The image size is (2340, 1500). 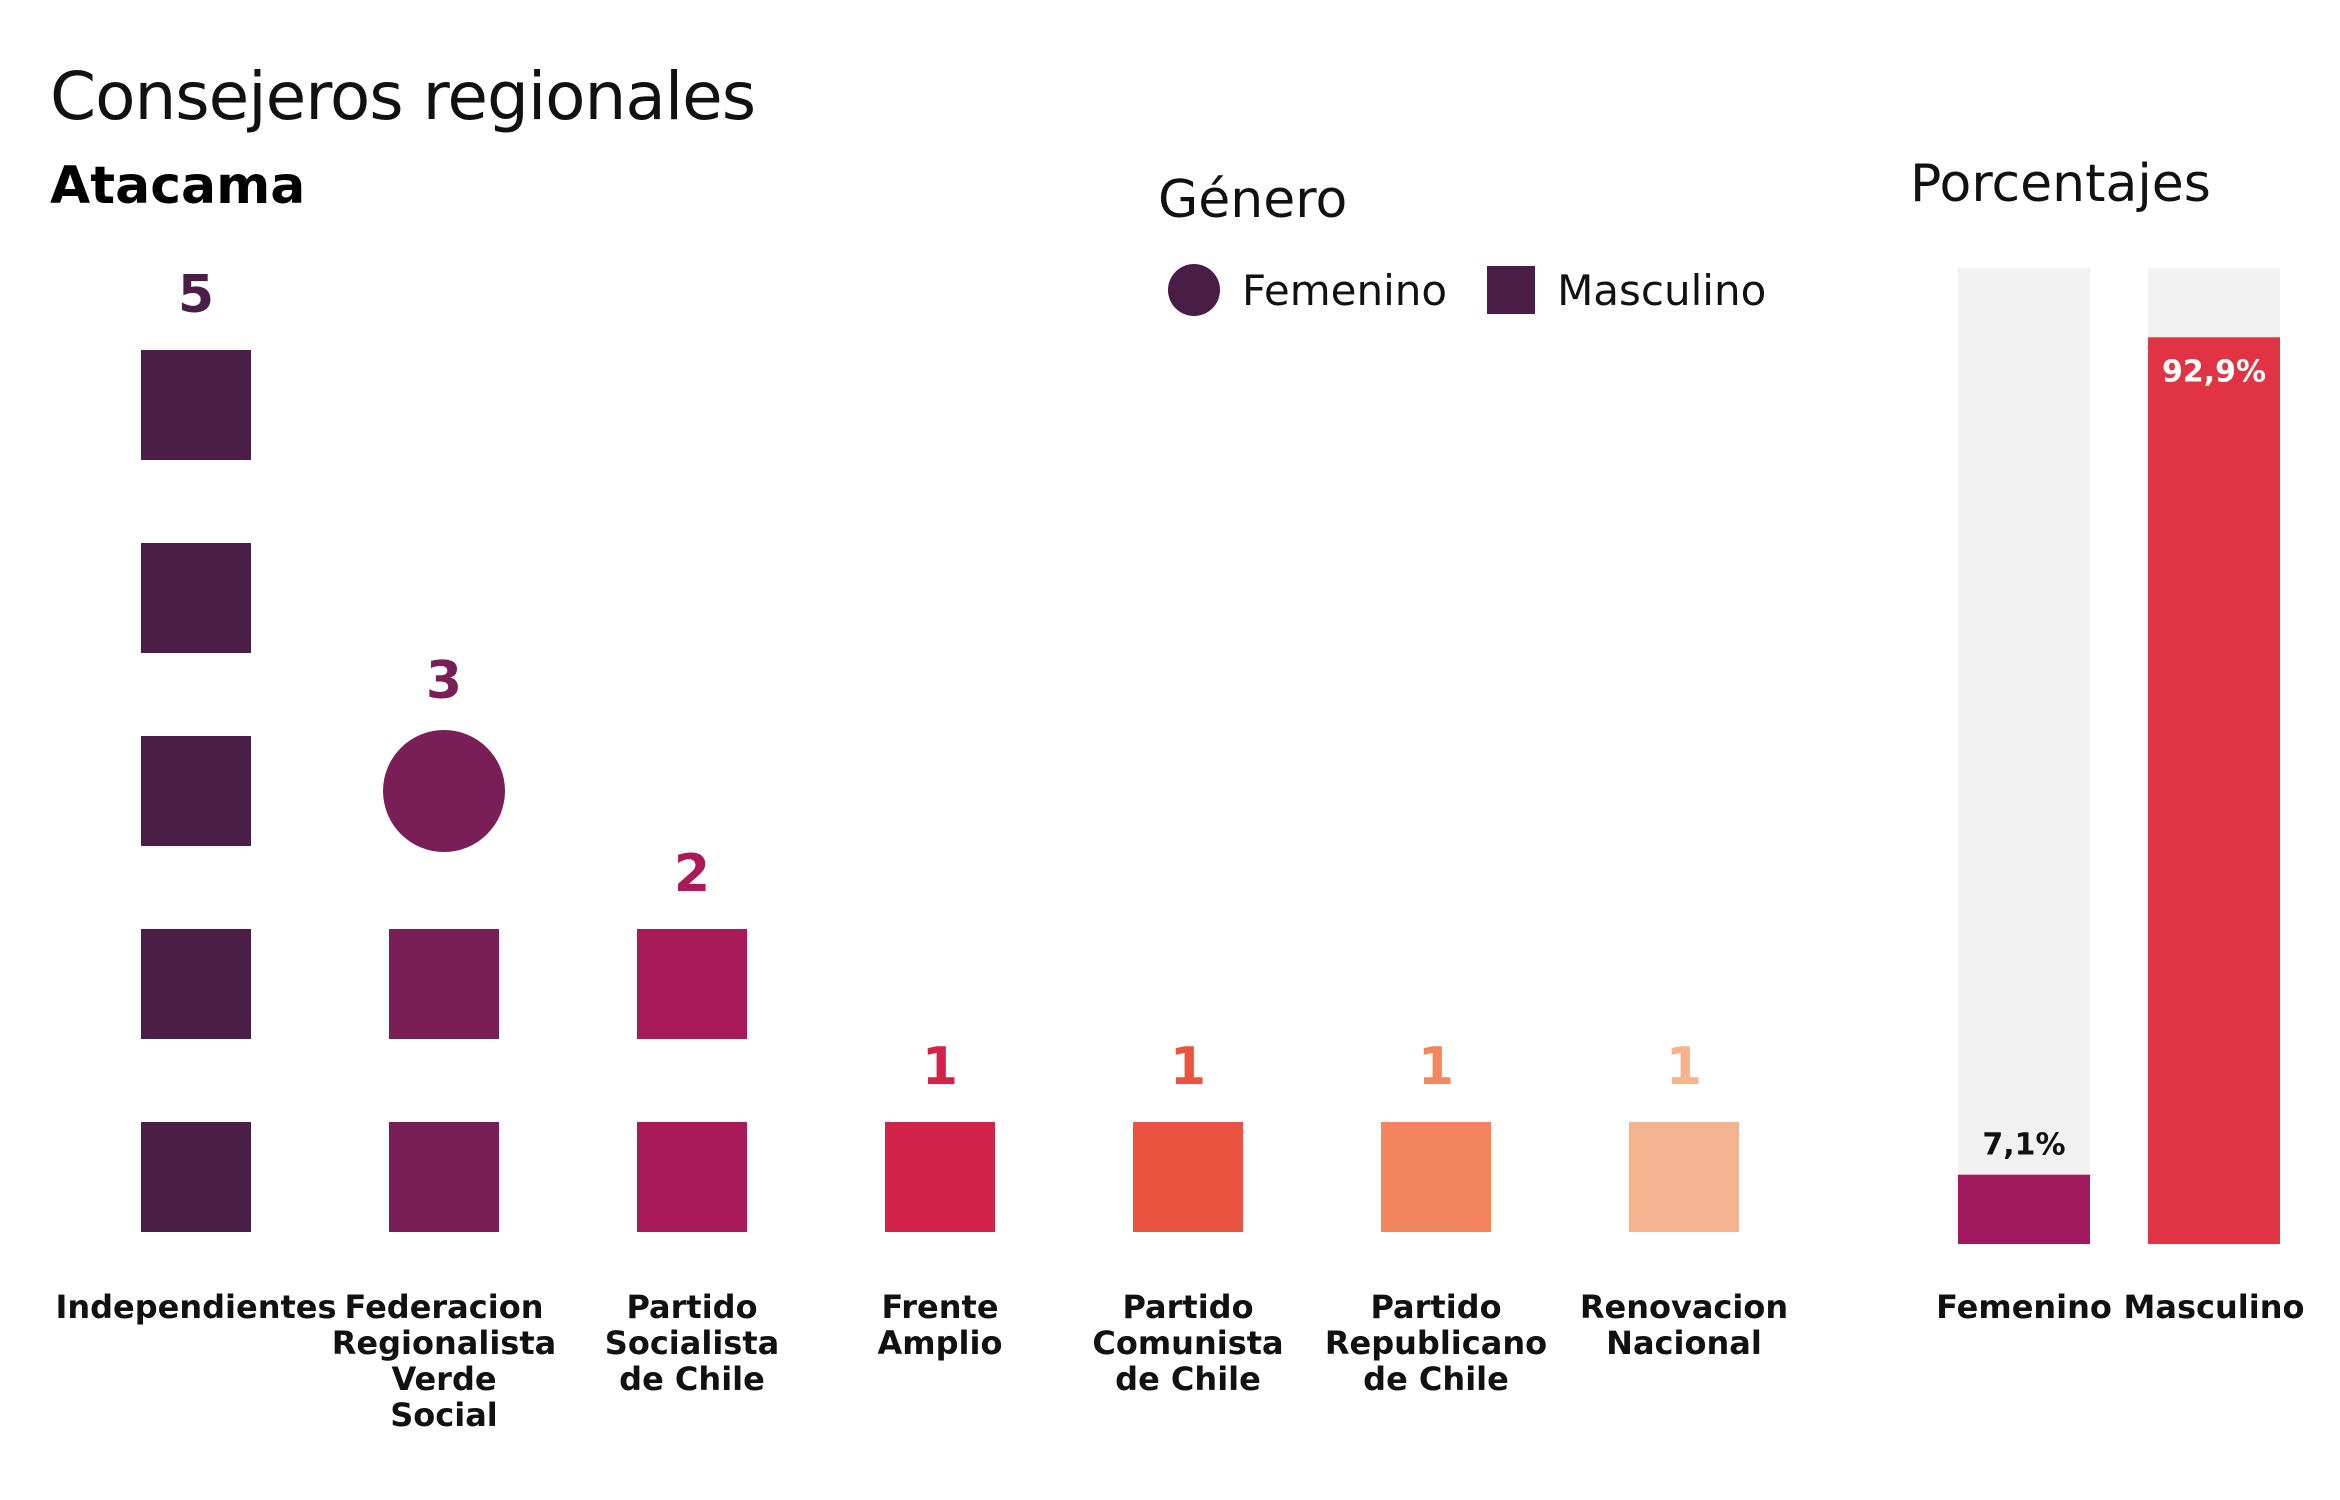 What do you see at coordinates (692, 874) in the screenshot?
I see `count-label-3: 2` at bounding box center [692, 874].